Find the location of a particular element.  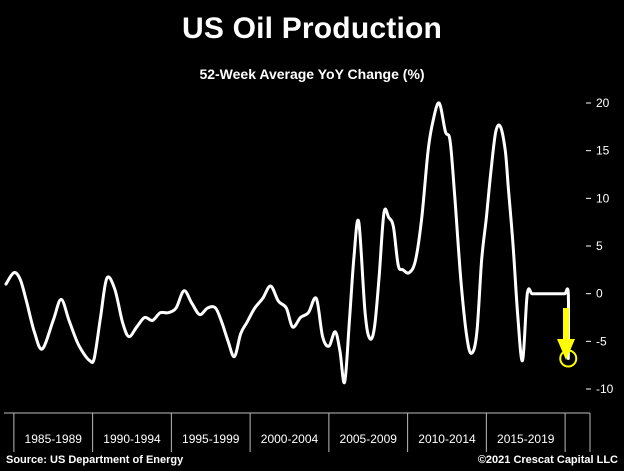

y-tick-label: -5 is located at coordinates (601, 341).